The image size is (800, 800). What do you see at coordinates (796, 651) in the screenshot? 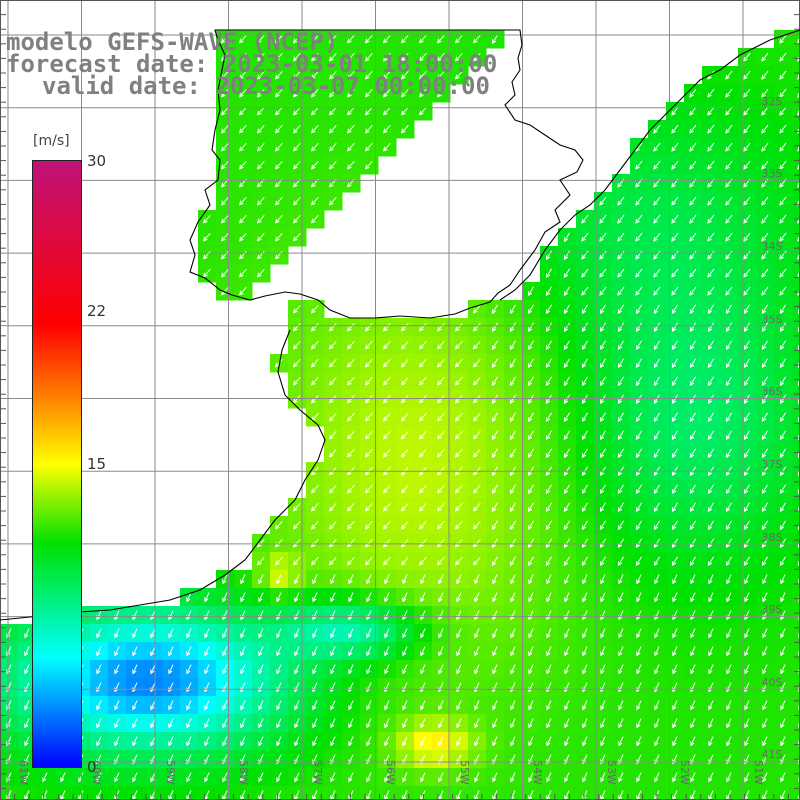
I see `wind-cell` at bounding box center [796, 651].